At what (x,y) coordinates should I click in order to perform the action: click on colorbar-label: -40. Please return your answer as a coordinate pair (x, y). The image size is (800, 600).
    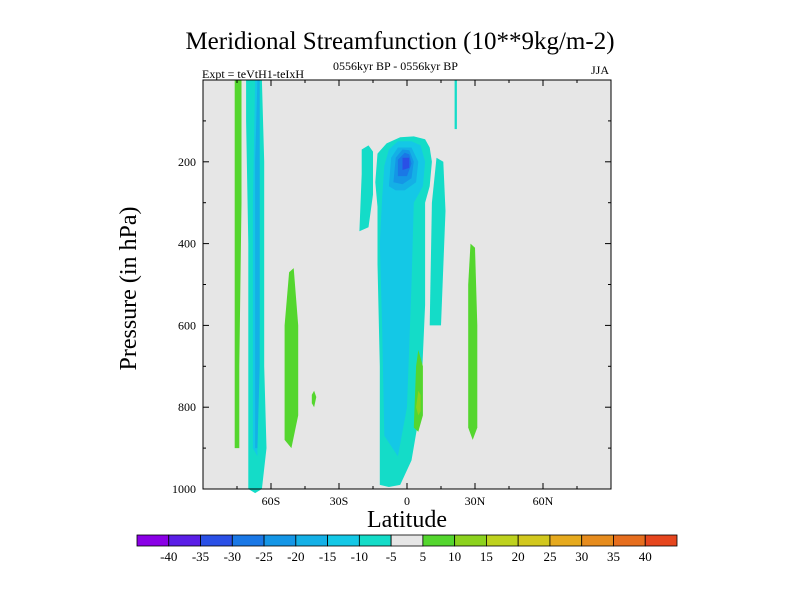
    Looking at the image, I should click on (168, 556).